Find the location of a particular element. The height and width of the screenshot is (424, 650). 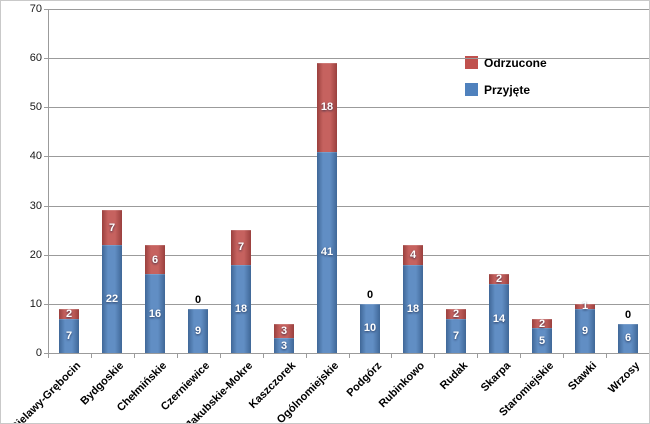

data-label-Odrzucone-4: 7 is located at coordinates (241, 247).